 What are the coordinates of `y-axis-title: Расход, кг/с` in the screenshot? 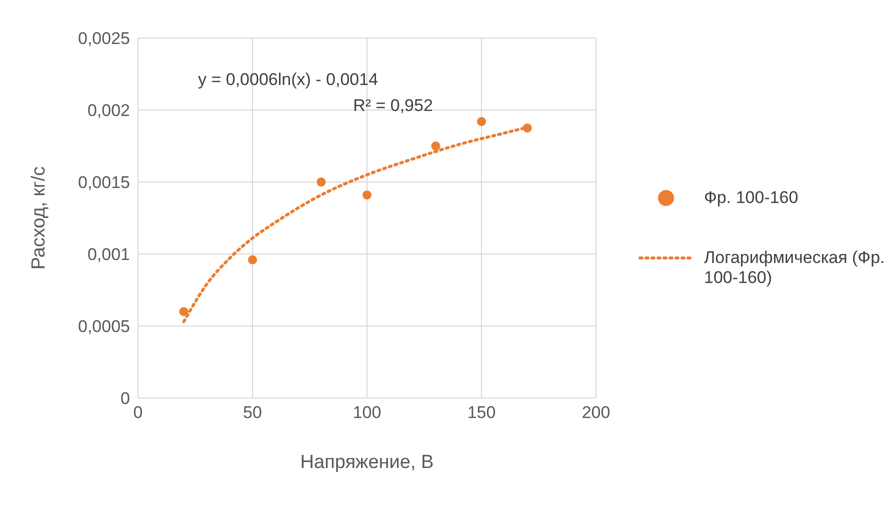 It's located at (39, 218).